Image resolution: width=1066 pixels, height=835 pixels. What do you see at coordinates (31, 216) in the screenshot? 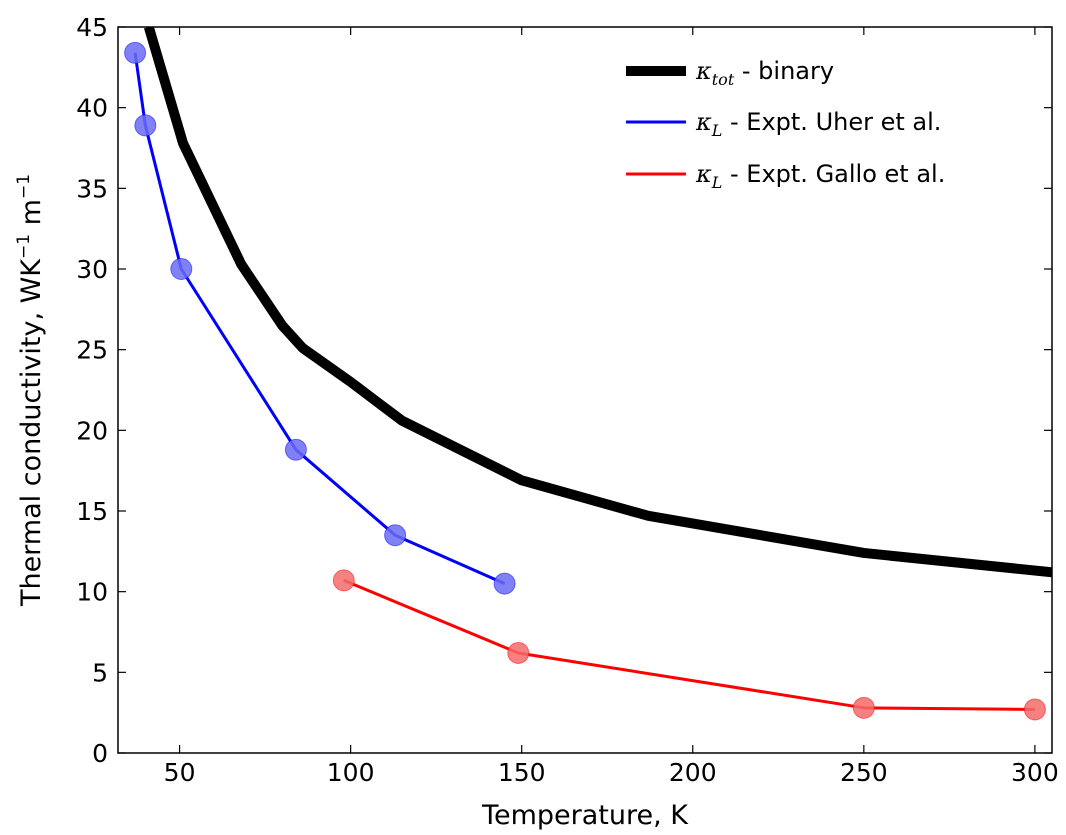
I see `y-axis-title-m: m` at bounding box center [31, 216].